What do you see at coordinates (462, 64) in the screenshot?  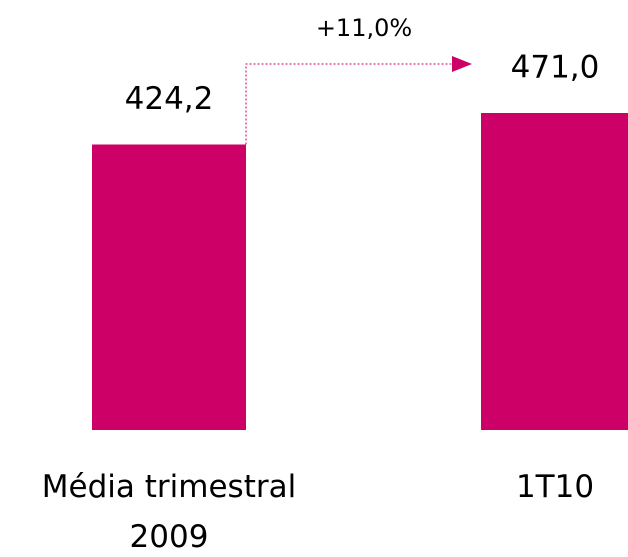 I see `arrow-head` at bounding box center [462, 64].